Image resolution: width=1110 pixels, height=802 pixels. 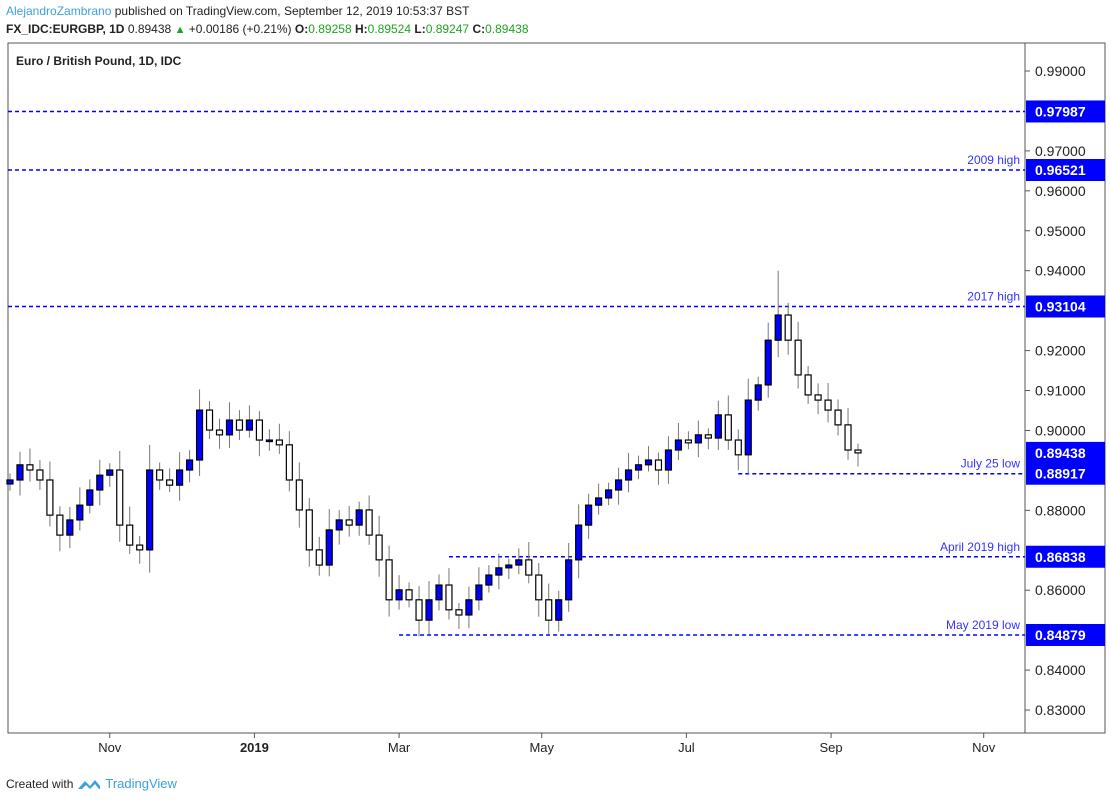 I want to click on level-price-label: 0.97987, so click(x=1060, y=111).